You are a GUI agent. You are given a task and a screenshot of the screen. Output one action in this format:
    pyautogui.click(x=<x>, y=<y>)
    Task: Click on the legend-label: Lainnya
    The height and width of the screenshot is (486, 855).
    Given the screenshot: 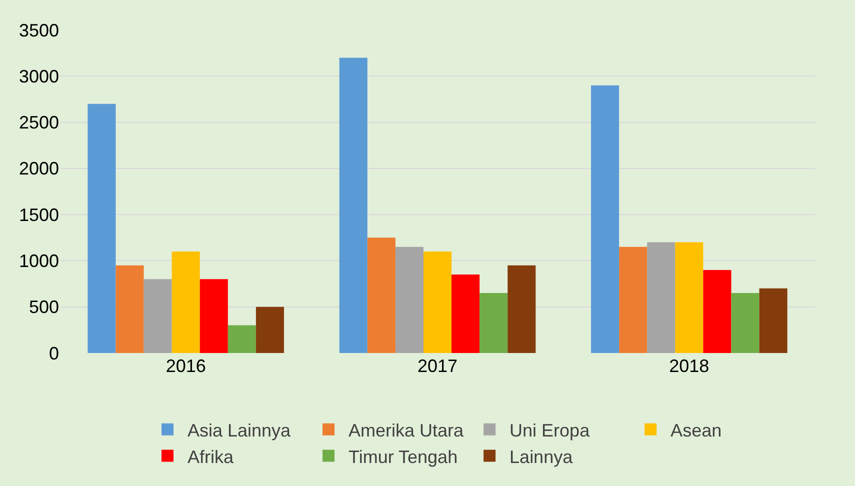 What is the action you would take?
    pyautogui.click(x=542, y=456)
    